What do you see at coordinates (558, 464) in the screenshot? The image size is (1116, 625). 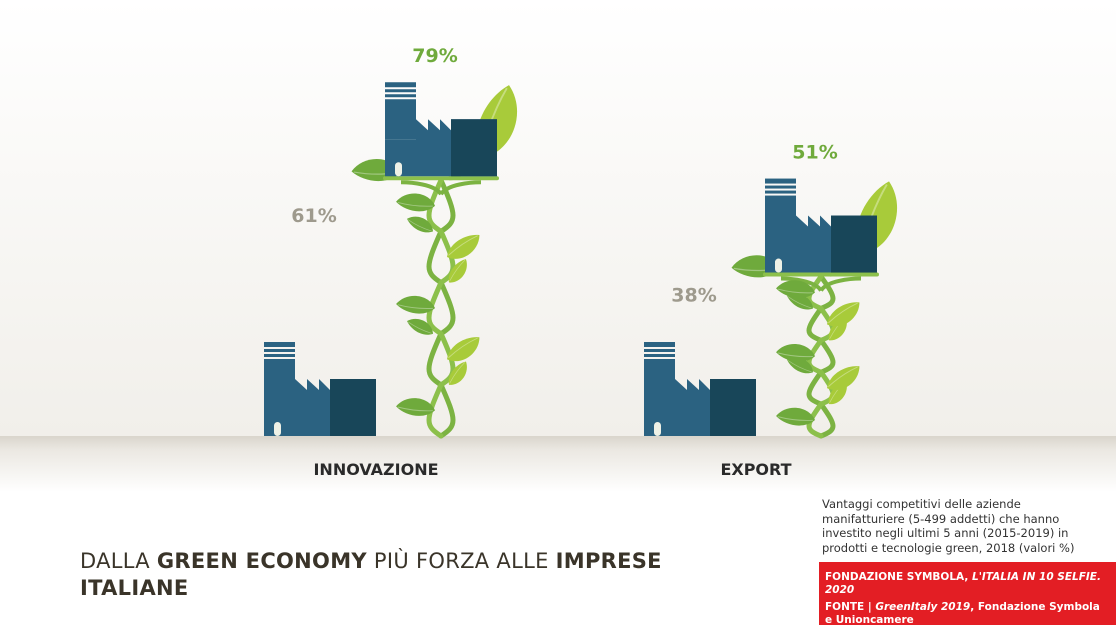 I see `ground` at bounding box center [558, 464].